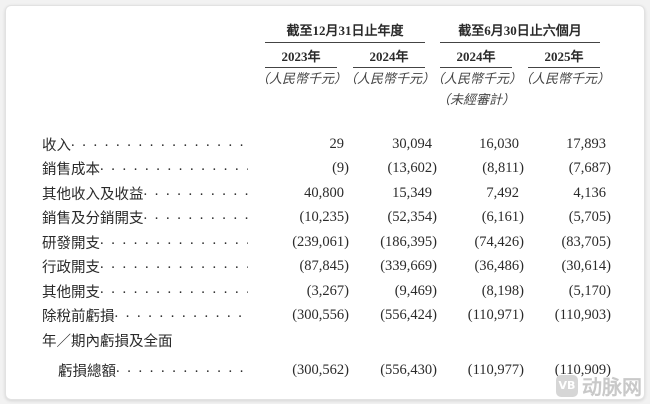 The width and height of the screenshot is (650, 404). I want to click on cell-value: 15,349, so click(412, 192).